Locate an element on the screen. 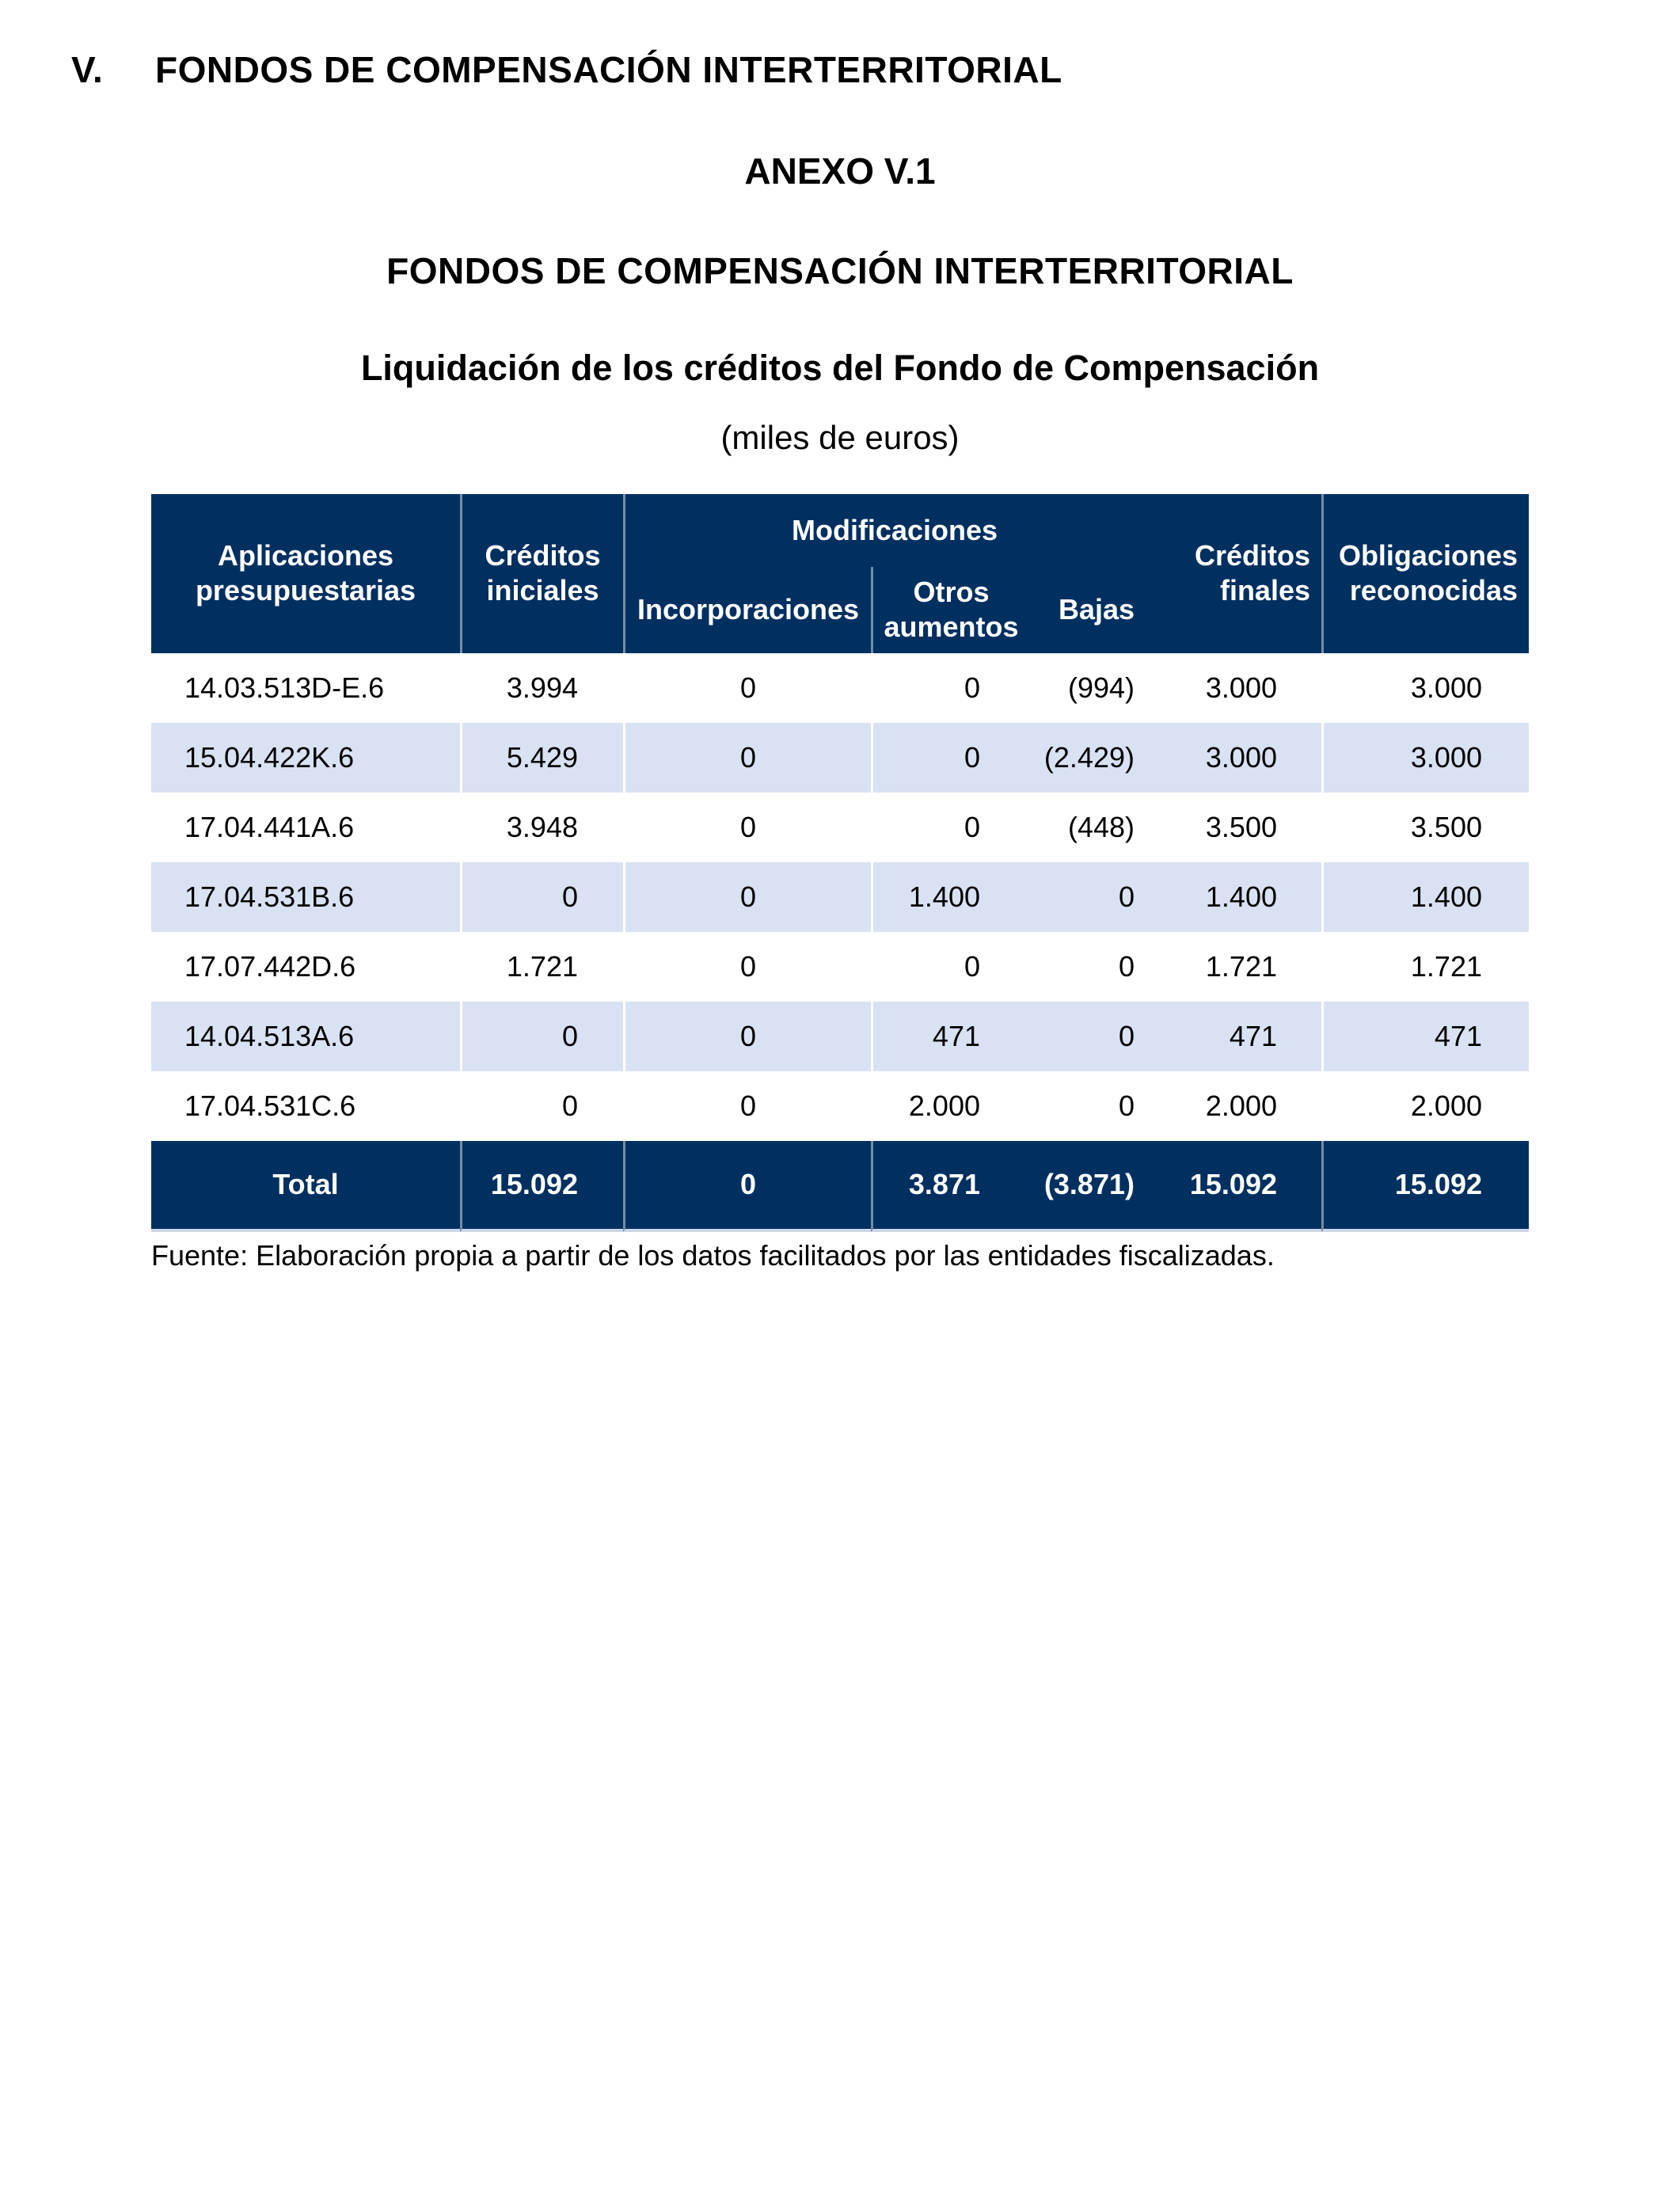  cell-otros-aumentos: 471 is located at coordinates (950, 1036).